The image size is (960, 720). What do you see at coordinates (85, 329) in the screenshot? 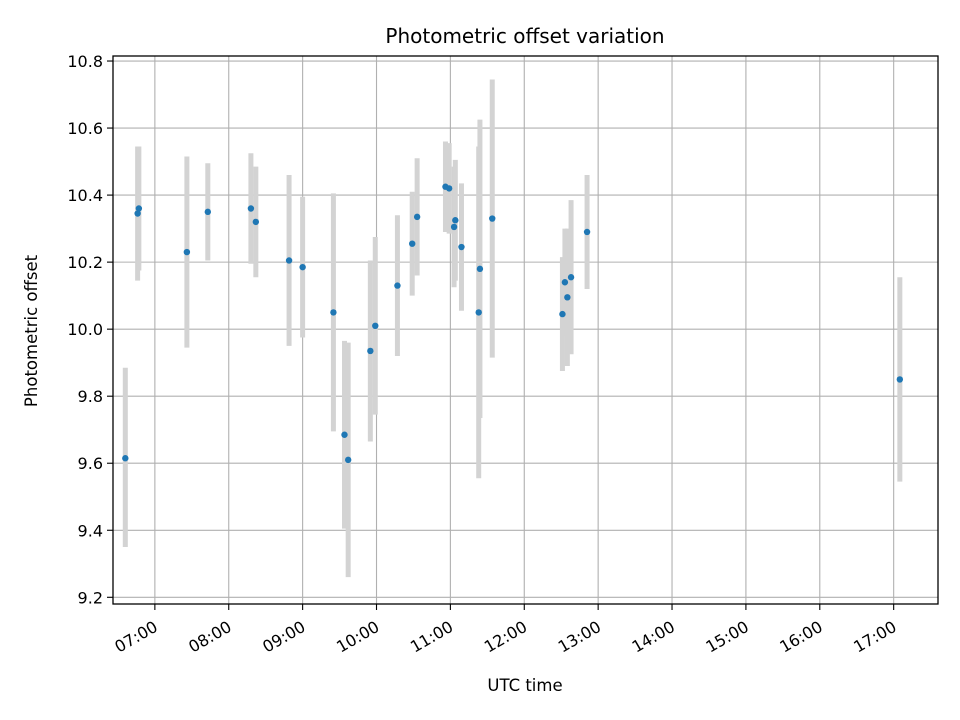
I see `y-tick-label: 10.0` at bounding box center [85, 329].